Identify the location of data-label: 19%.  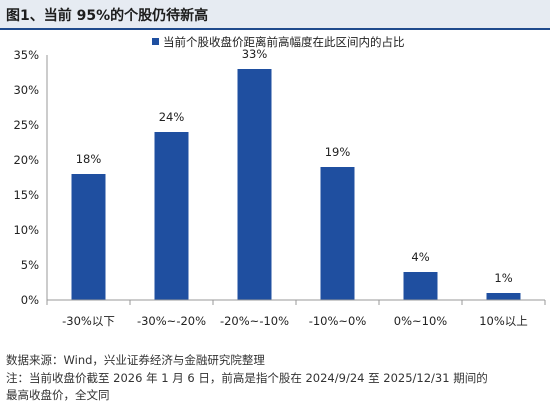
(338, 152).